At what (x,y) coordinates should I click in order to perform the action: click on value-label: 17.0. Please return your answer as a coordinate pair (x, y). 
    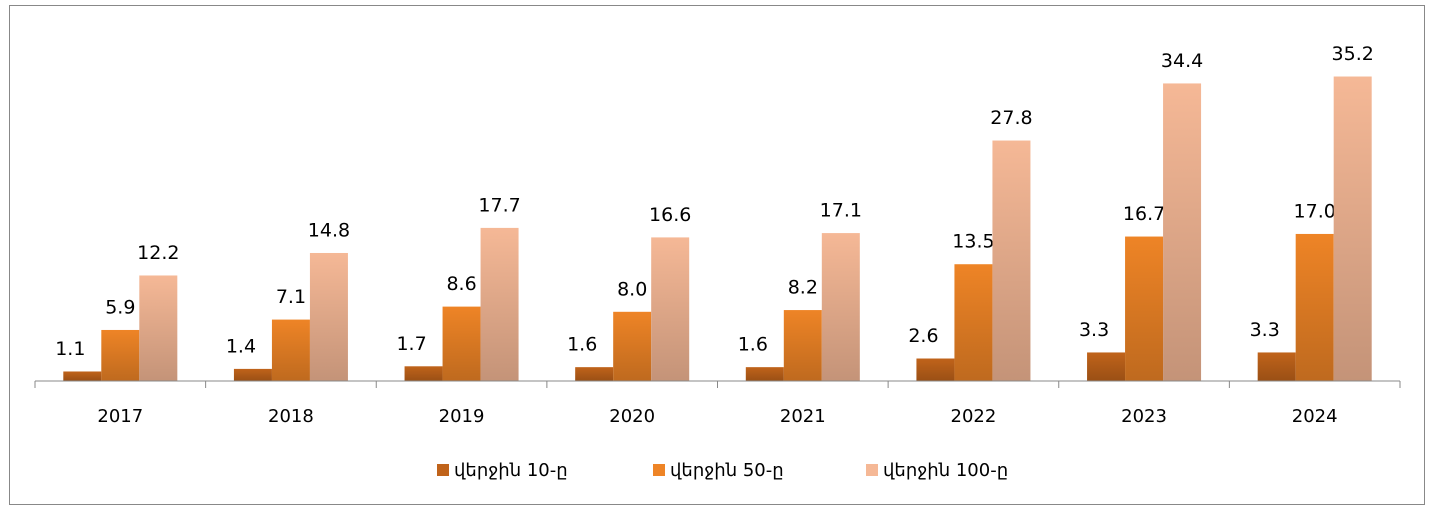
    Looking at the image, I should click on (1315, 211).